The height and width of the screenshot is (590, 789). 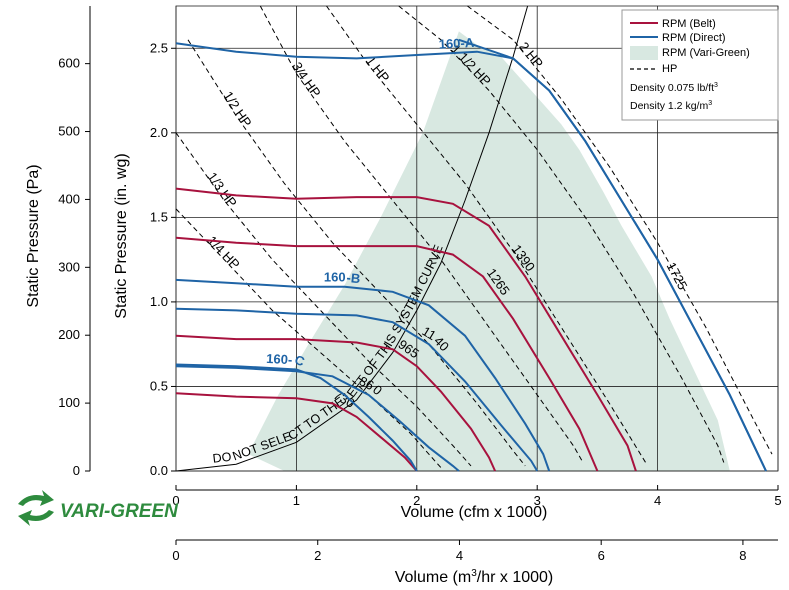 What do you see at coordinates (237, 109) in the screenshot?
I see `hp-curve-label: 1/2 HP` at bounding box center [237, 109].